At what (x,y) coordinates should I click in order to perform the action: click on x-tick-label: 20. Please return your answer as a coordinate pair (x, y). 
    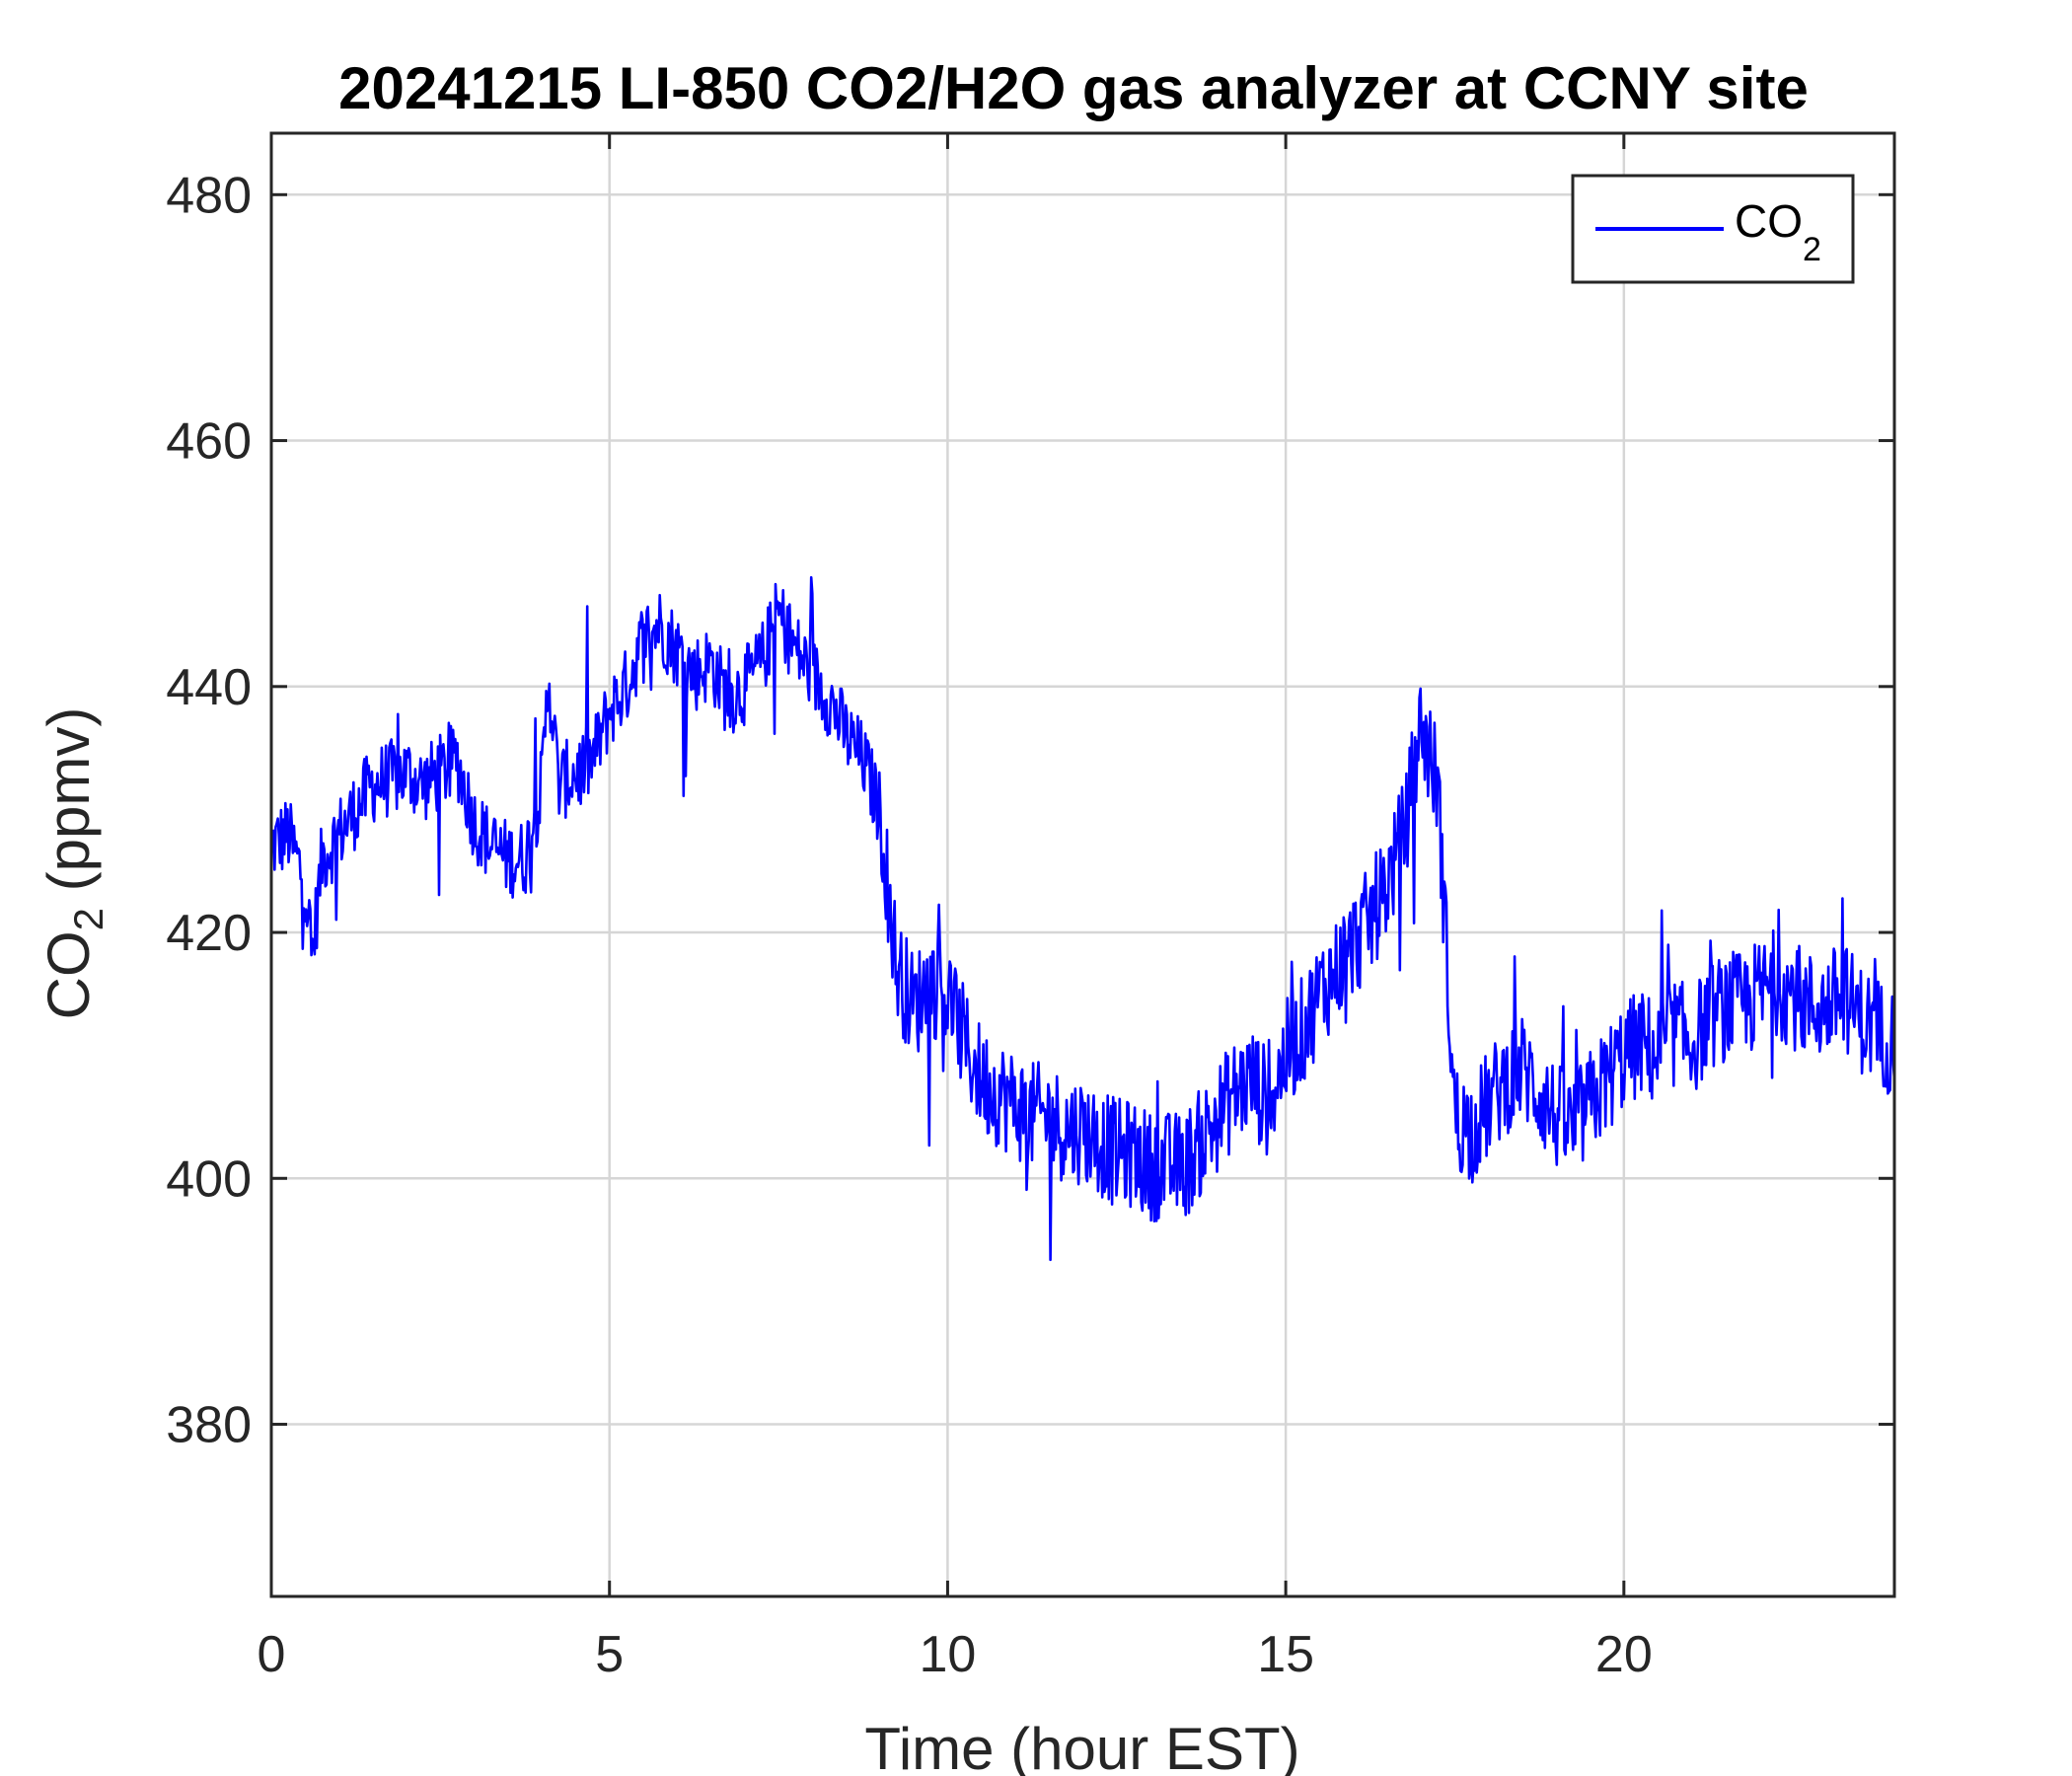
    Looking at the image, I should click on (1624, 1655).